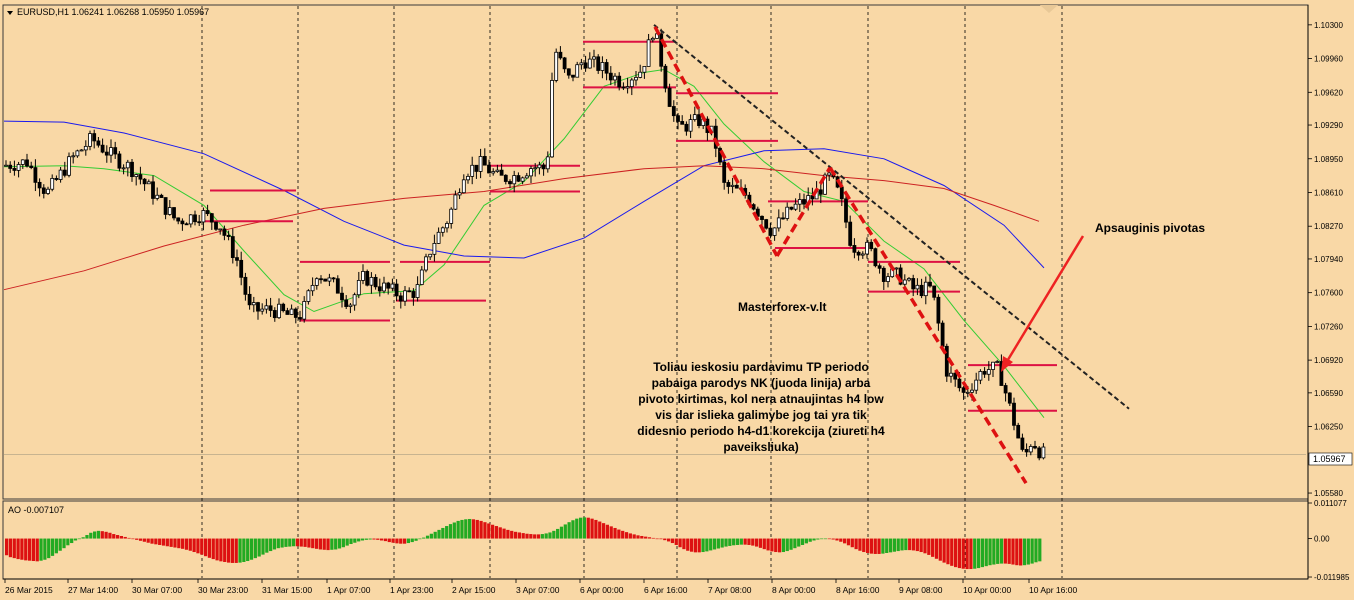 The height and width of the screenshot is (600, 1354). Describe the element at coordinates (538, 590) in the screenshot. I see `time-tick-label: 3 Apr 07:00` at that location.